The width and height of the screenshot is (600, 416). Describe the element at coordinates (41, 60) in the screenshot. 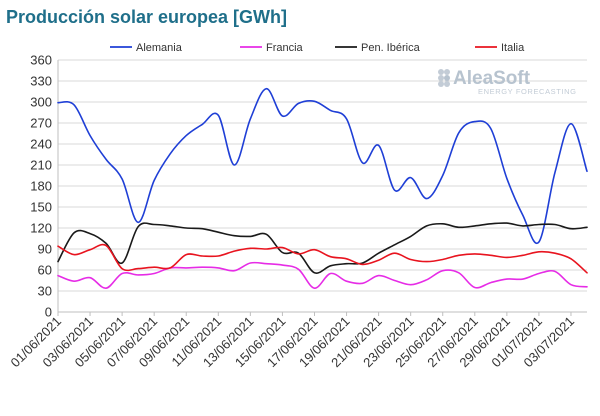

I see `y-tick-label: 360` at that location.